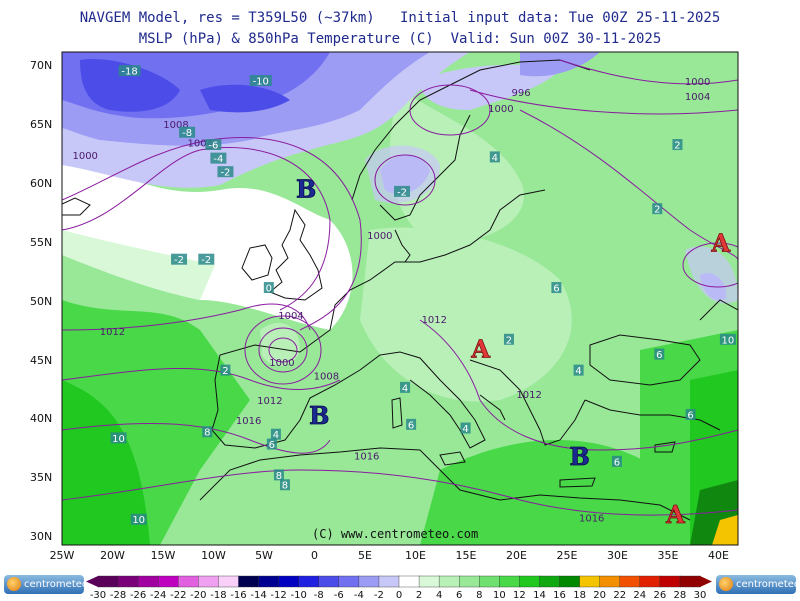  What do you see at coordinates (415, 555) in the screenshot?
I see `lon-tick-label: 10E` at bounding box center [415, 555].